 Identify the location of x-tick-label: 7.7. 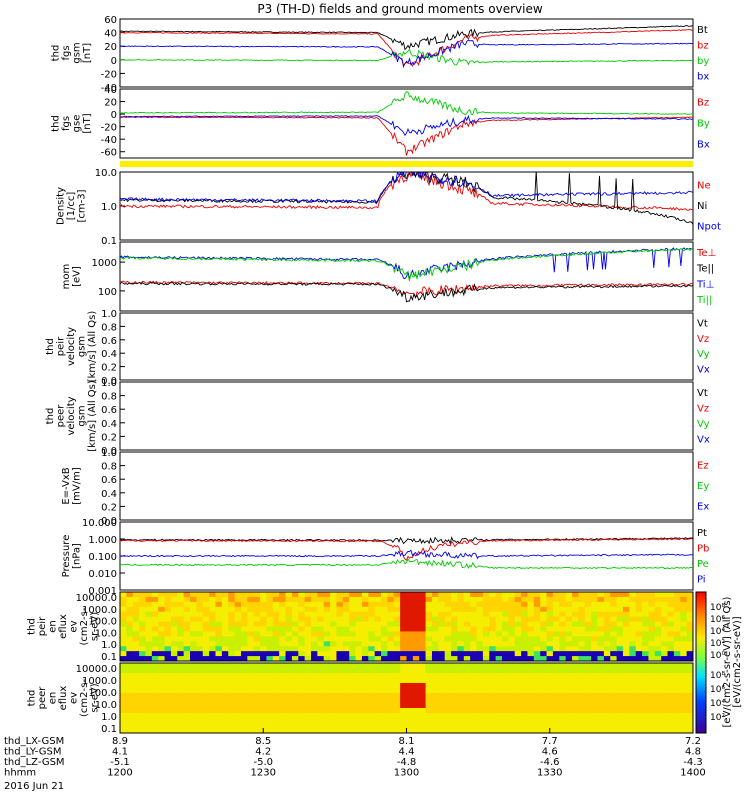
(550, 741).